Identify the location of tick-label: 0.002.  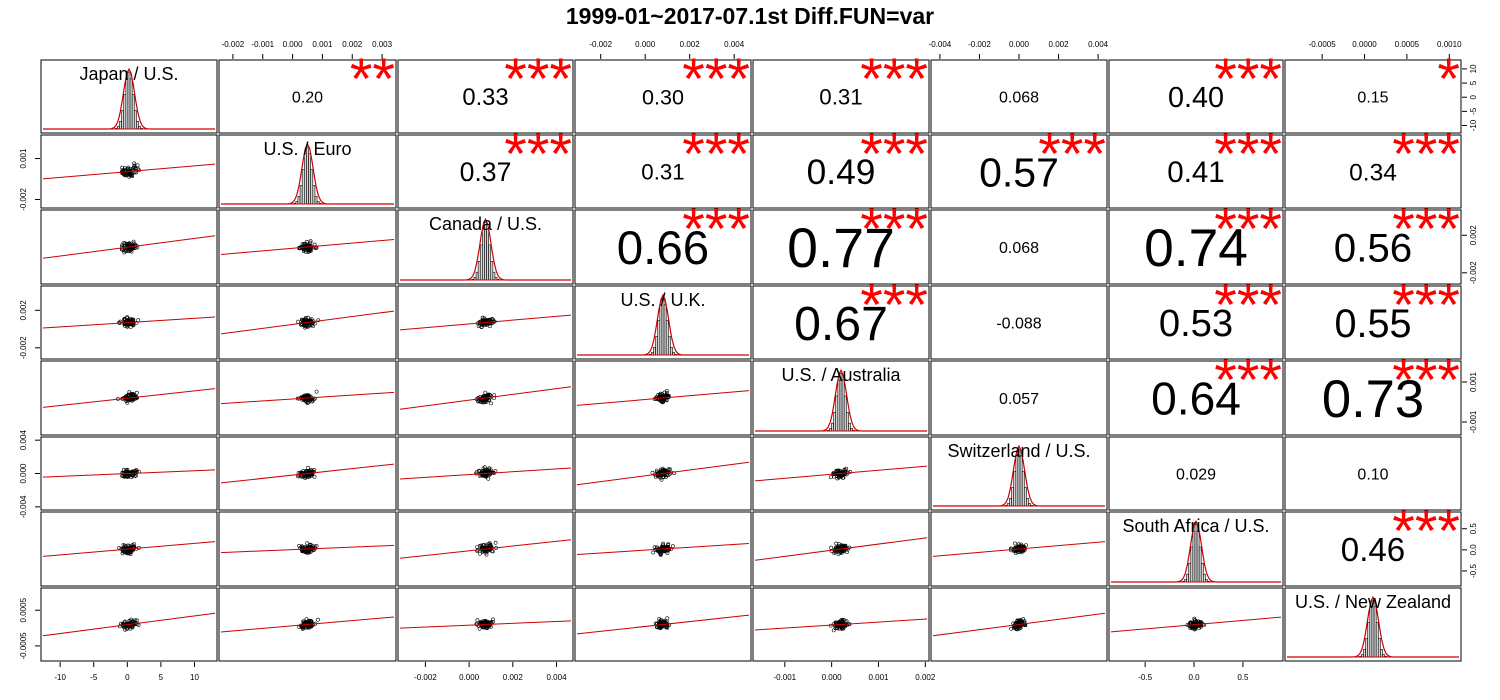
(352, 44).